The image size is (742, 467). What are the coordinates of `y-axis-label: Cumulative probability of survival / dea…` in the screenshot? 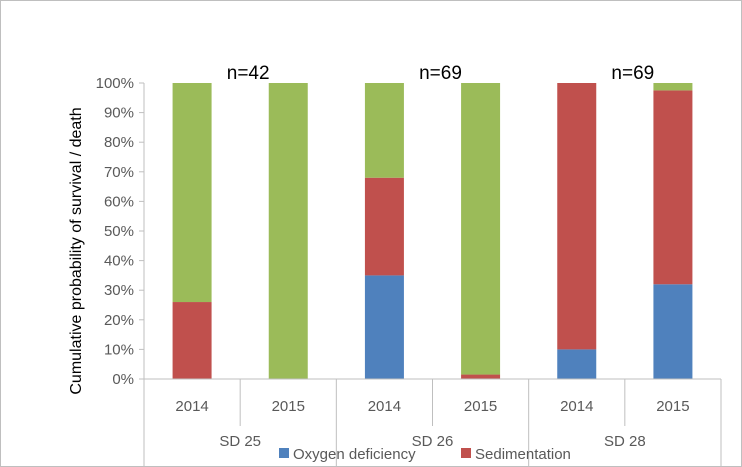 It's located at (76, 250).